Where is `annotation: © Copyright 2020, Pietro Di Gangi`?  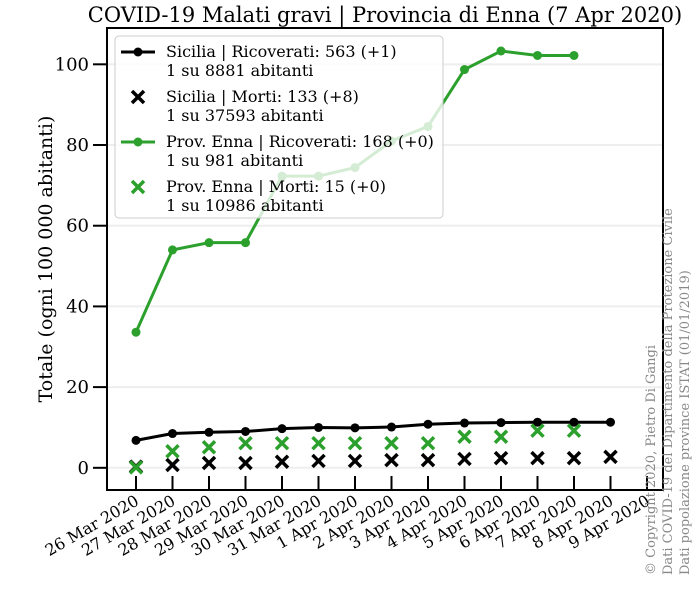 annotation: © Copyright 2020, Pietro Di Gangi is located at coordinates (651, 460).